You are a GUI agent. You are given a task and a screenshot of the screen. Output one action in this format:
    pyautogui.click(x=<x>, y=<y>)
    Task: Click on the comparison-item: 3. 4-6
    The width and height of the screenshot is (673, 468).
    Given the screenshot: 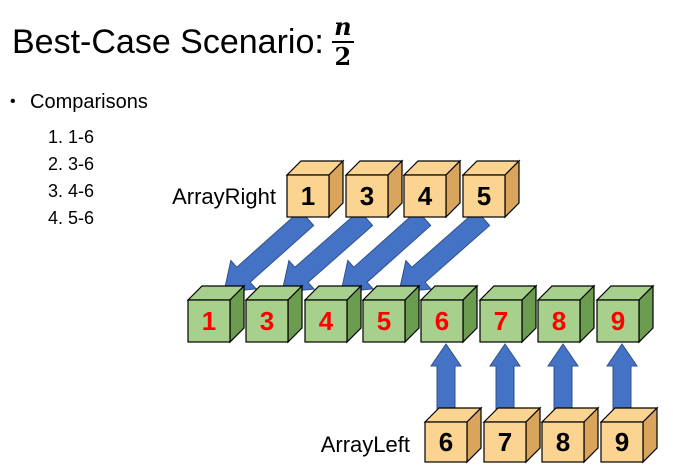 What is the action you would take?
    pyautogui.click(x=71, y=191)
    